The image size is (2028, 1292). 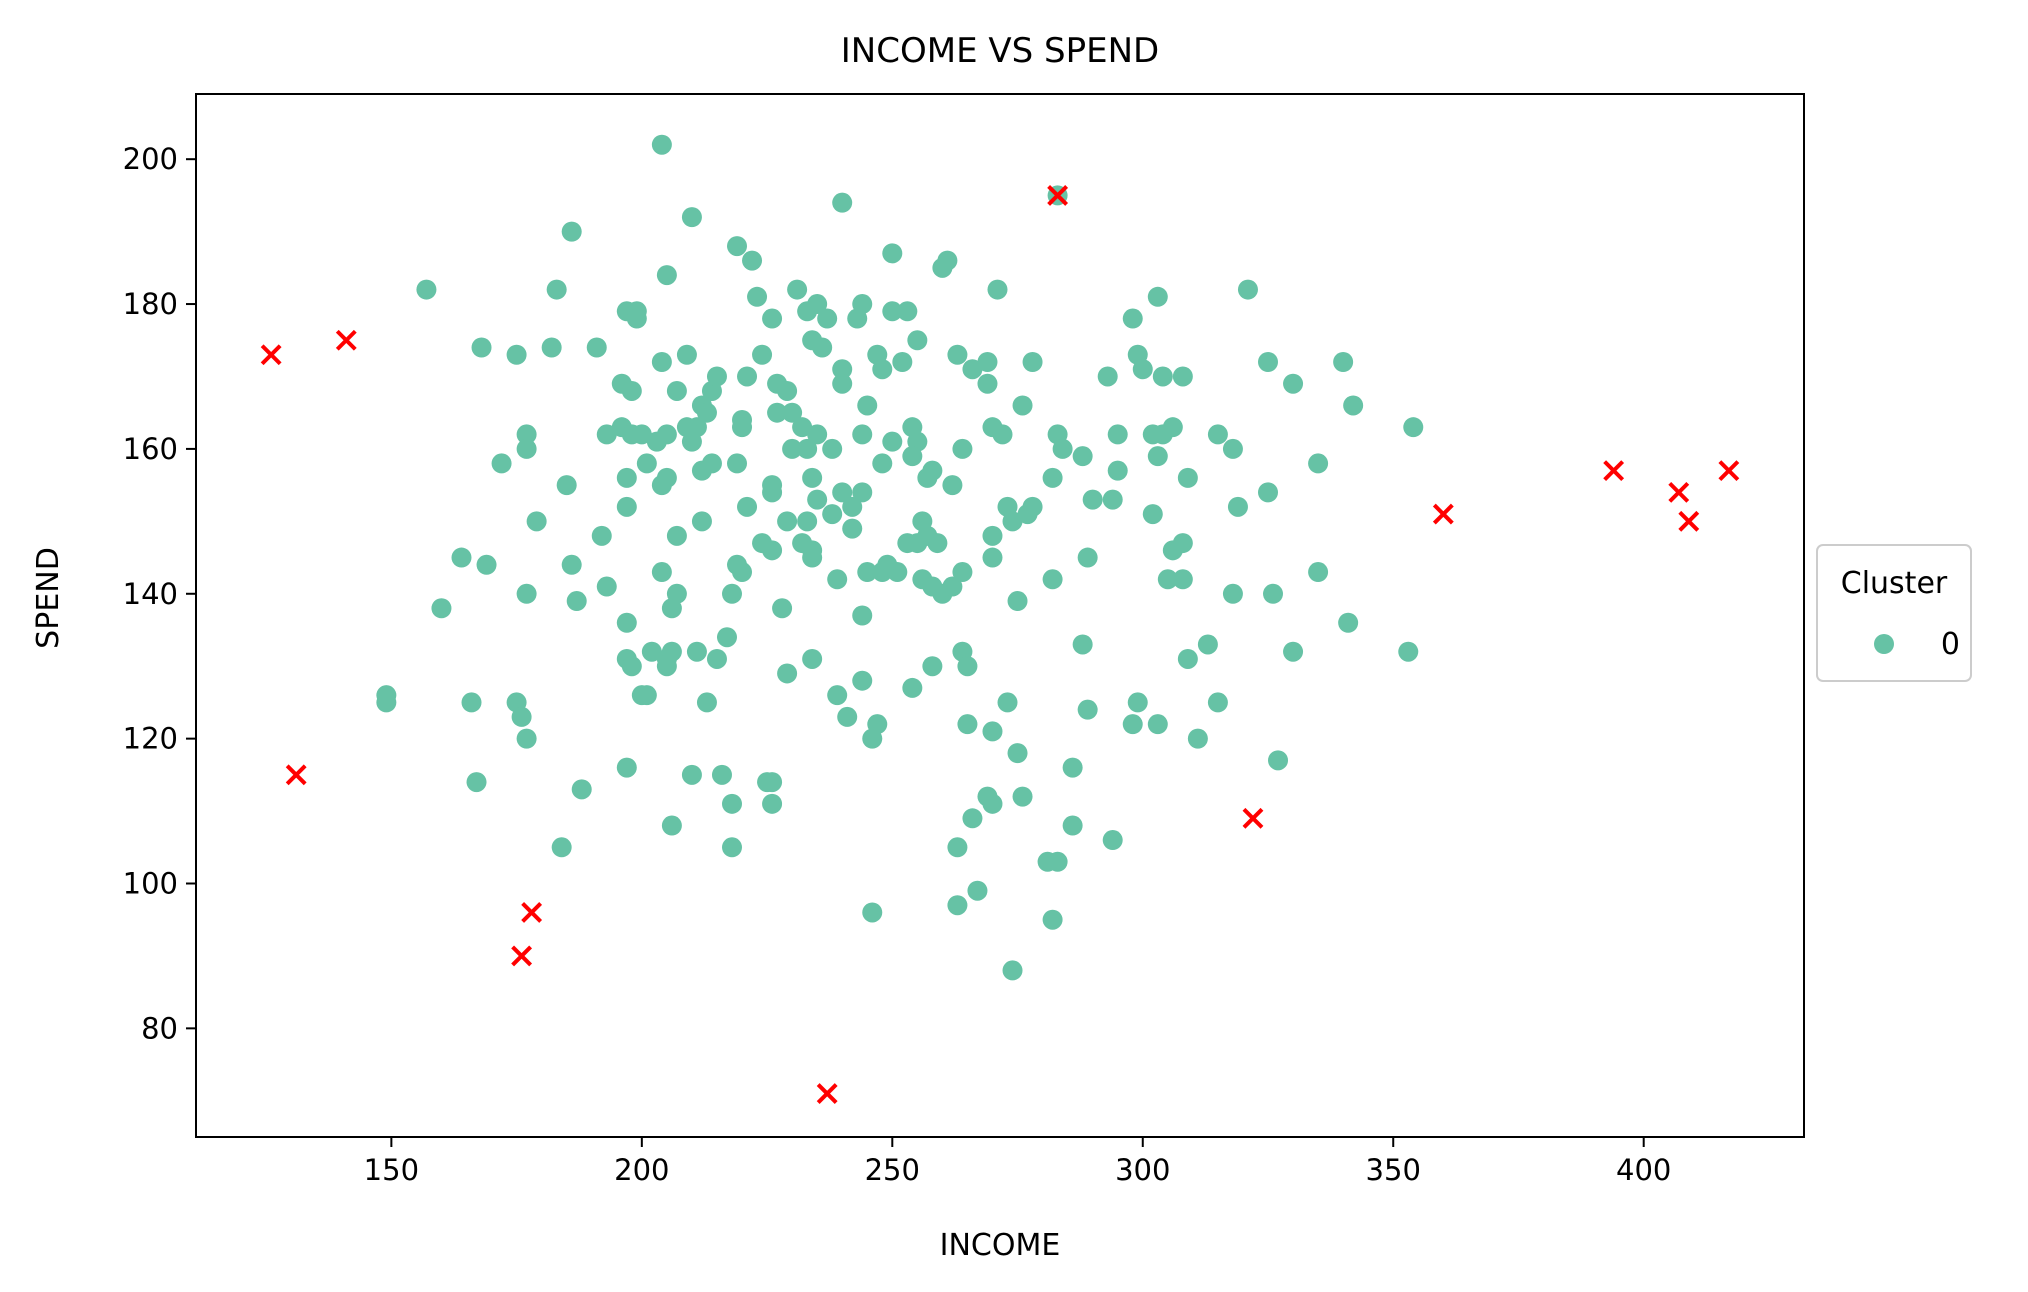 What do you see at coordinates (1643, 1170) in the screenshot?
I see `x-tick-label: 400` at bounding box center [1643, 1170].